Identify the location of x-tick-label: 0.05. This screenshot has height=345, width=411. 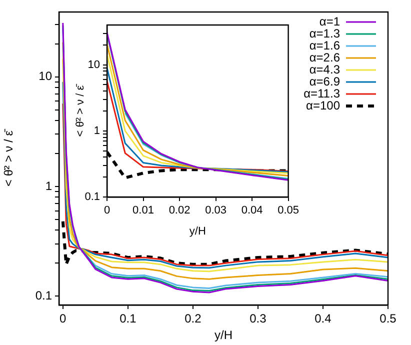
(289, 210).